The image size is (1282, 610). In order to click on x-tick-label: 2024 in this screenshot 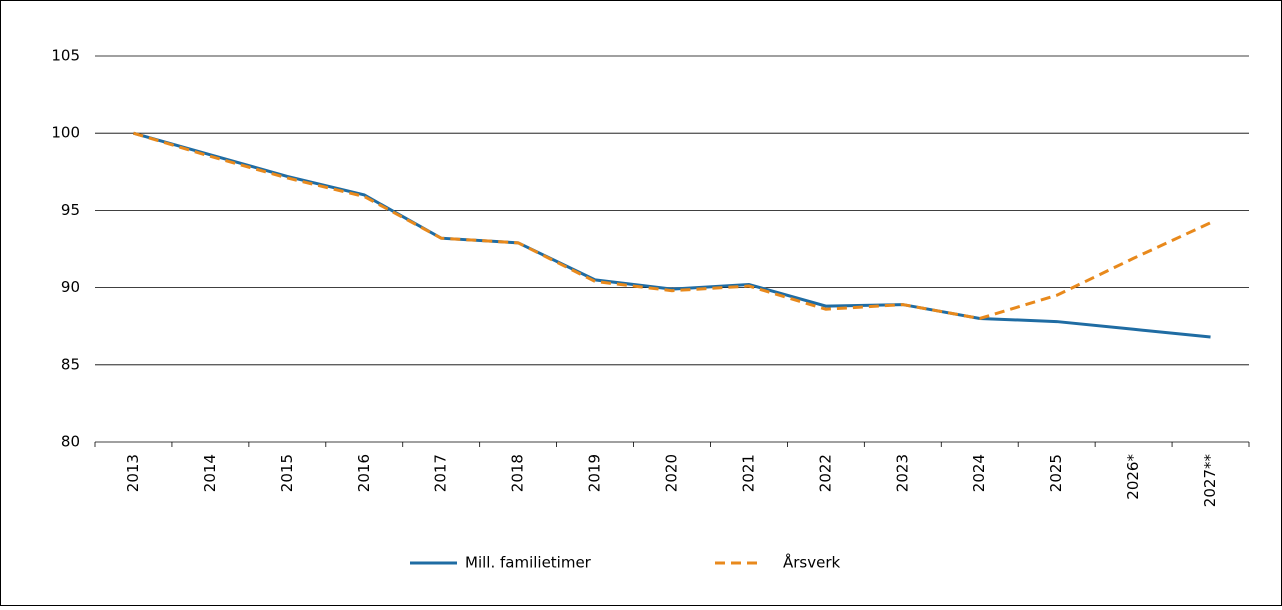, I will do `click(979, 473)`.